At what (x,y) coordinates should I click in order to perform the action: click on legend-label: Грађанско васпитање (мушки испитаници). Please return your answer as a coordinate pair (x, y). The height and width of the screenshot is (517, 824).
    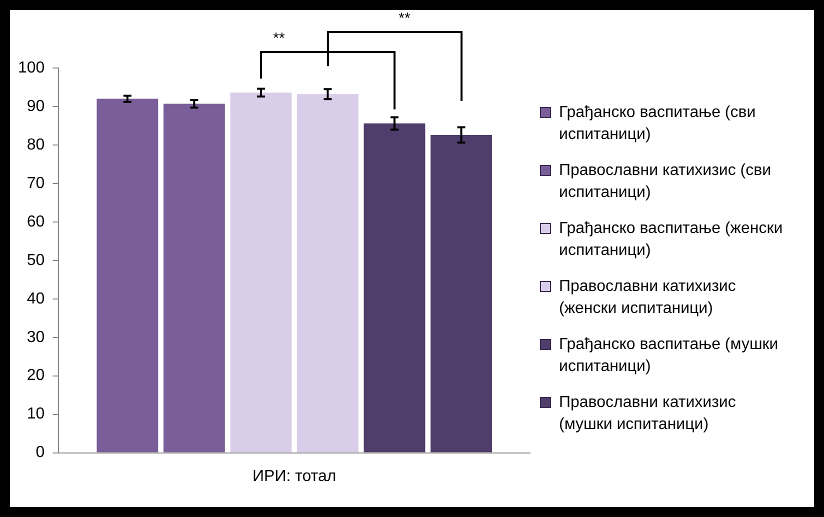
    Looking at the image, I should click on (669, 355).